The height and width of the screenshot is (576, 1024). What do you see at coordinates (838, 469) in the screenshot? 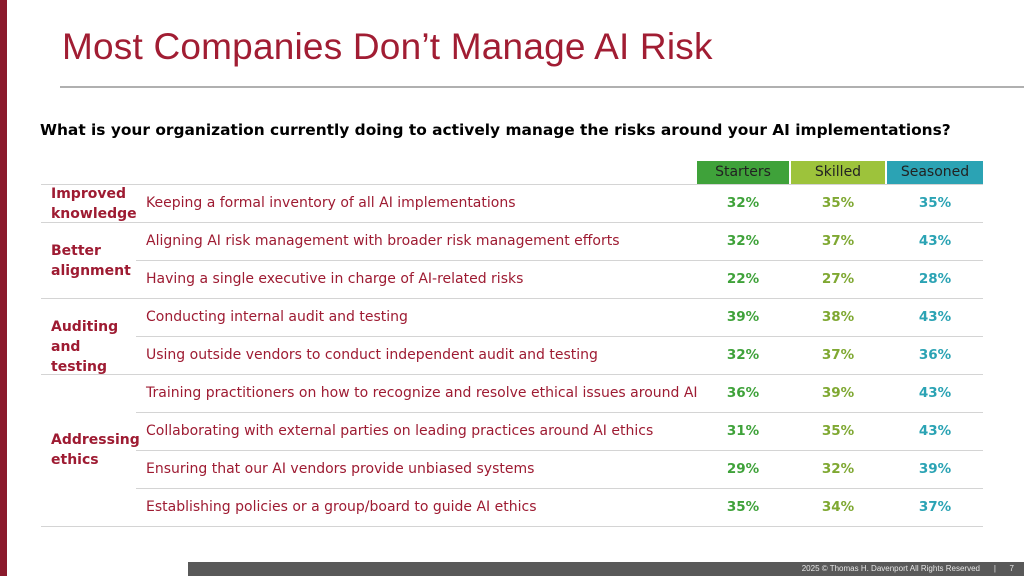
I see `value-skilled: 32%` at bounding box center [838, 469].